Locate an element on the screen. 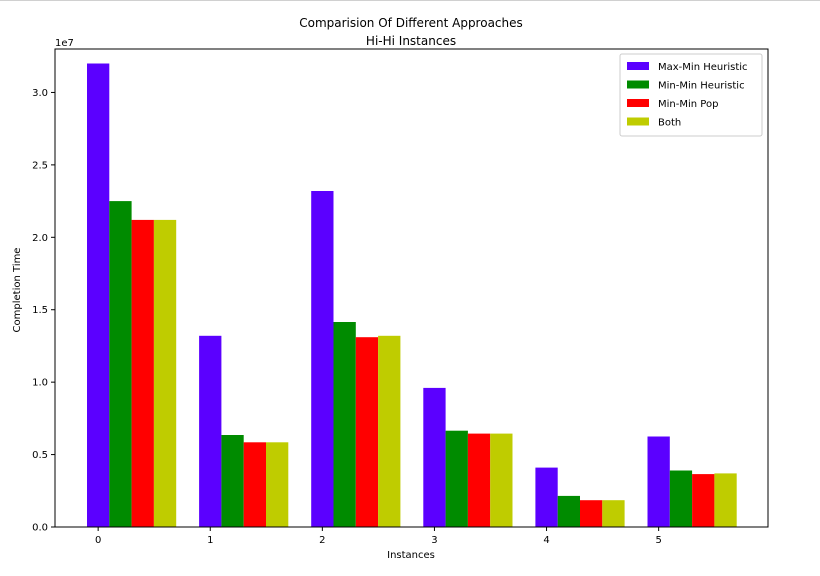  y-axis-label: Completion Time is located at coordinates (17, 290).